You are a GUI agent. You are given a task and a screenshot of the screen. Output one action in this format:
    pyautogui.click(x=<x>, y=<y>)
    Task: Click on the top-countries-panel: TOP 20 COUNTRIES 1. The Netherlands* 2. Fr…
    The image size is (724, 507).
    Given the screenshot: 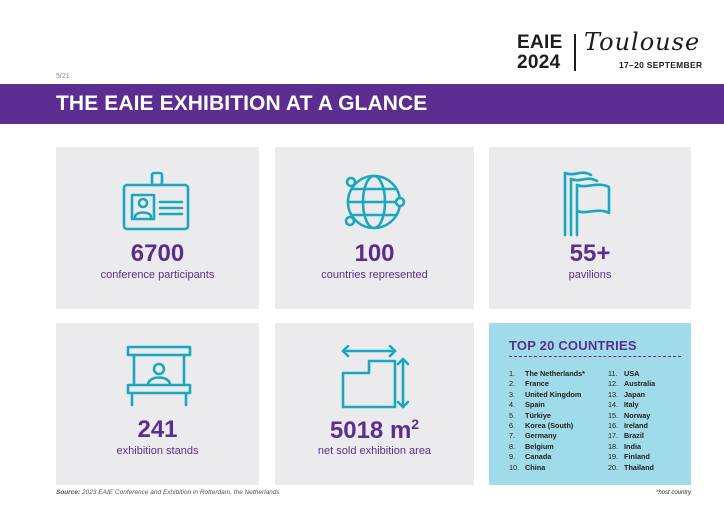 What is the action you would take?
    pyautogui.click(x=590, y=404)
    